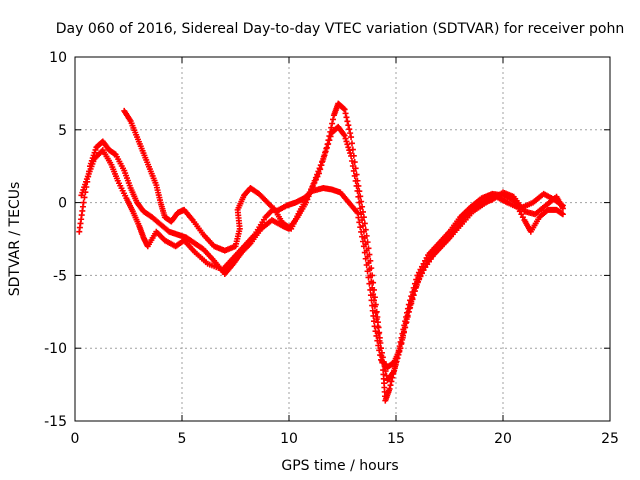  Describe the element at coordinates (396, 439) in the screenshot. I see `x-tick-label: 15` at that location.